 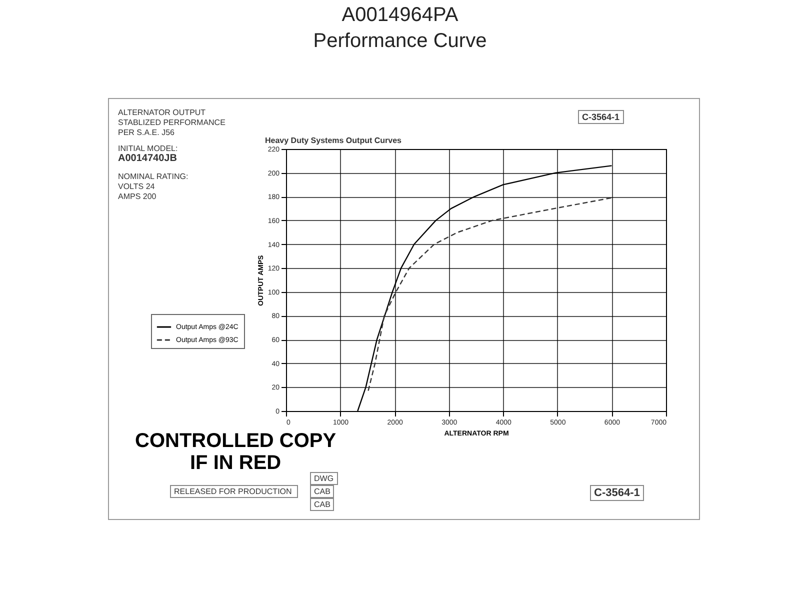 I want to click on text: Heavy Duty Systems Output Curves, so click(x=333, y=141).